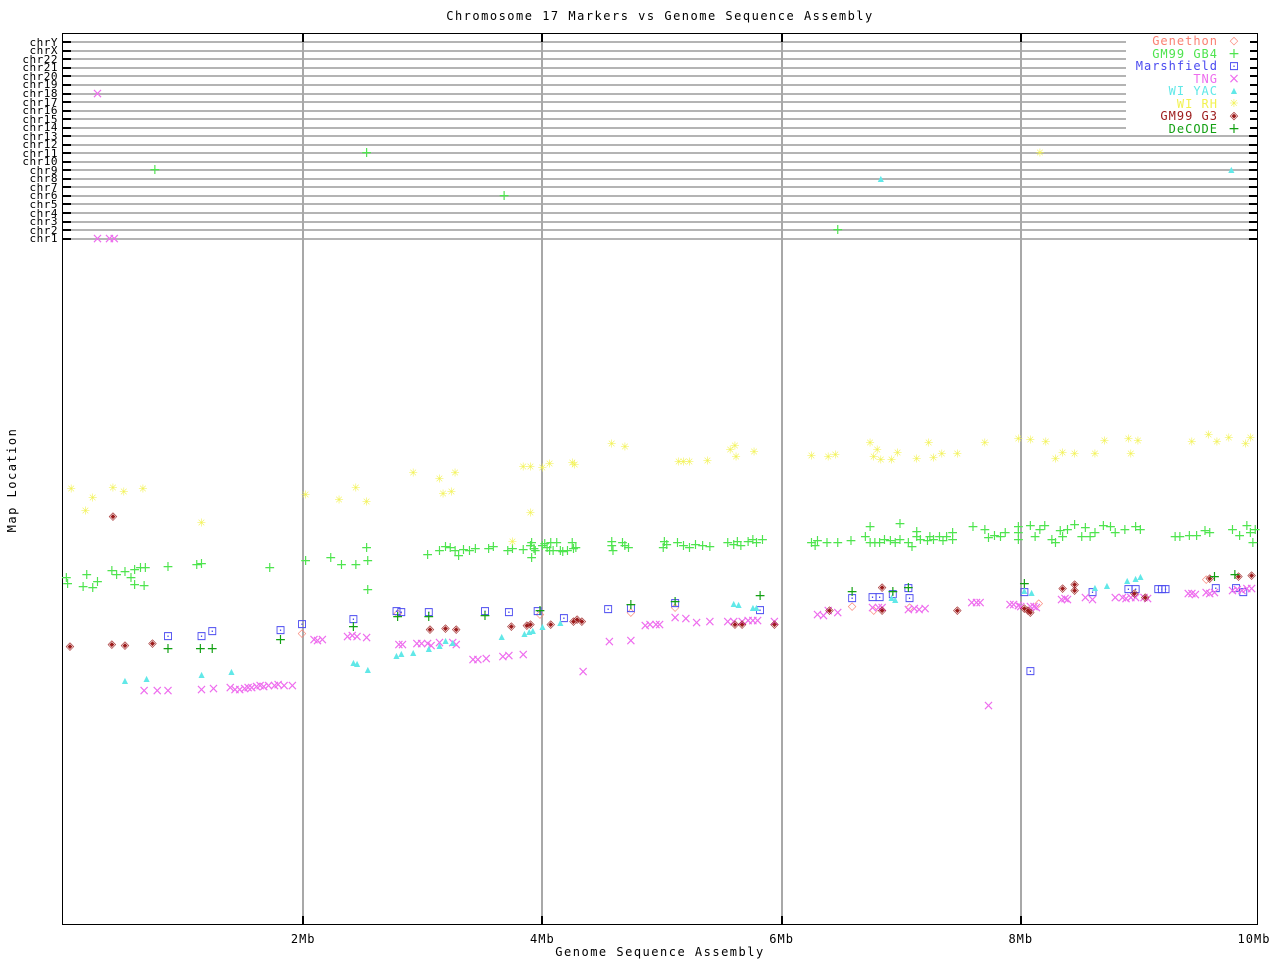 Image resolution: width=1280 pixels, height=960 pixels. Describe the element at coordinates (67, 238) in the screenshot. I see `y-tick-left-chr1` at that location.